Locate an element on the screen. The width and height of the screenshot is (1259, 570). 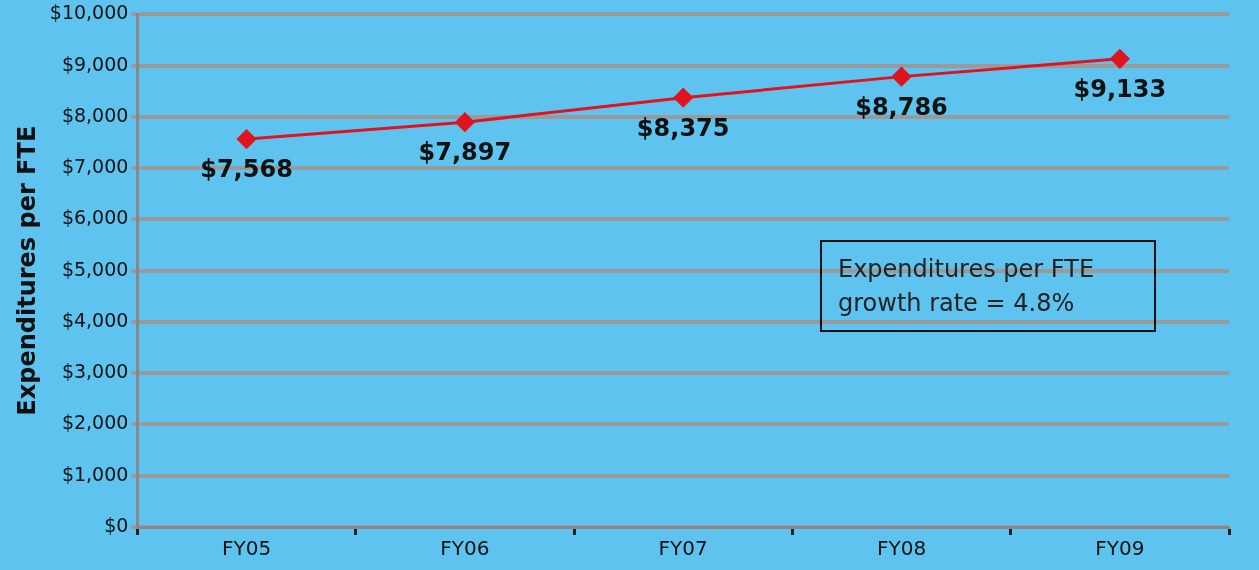
x-tick-label: FY09 is located at coordinates (1120, 548).